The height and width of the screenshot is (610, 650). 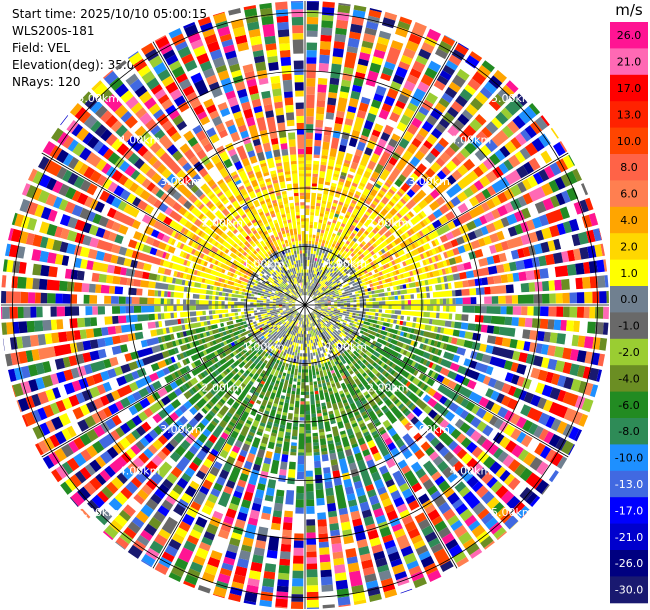 I want to click on colorbar-tick-label: 4.0, so click(x=629, y=220).